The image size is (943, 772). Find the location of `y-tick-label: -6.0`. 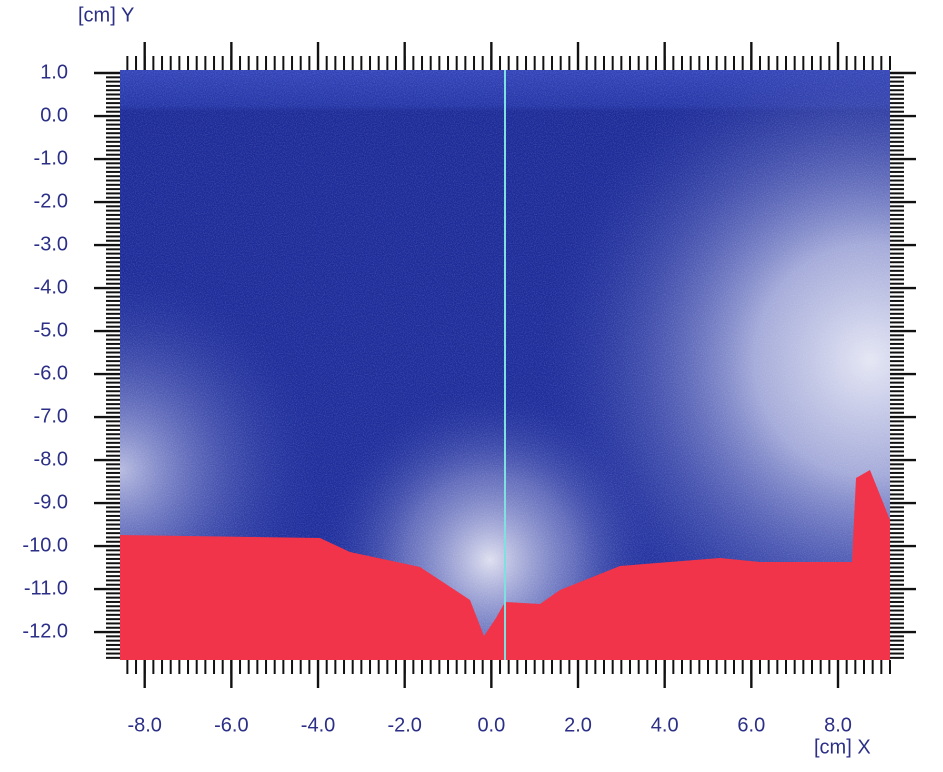

y-tick-label: -6.0 is located at coordinates (51, 373).